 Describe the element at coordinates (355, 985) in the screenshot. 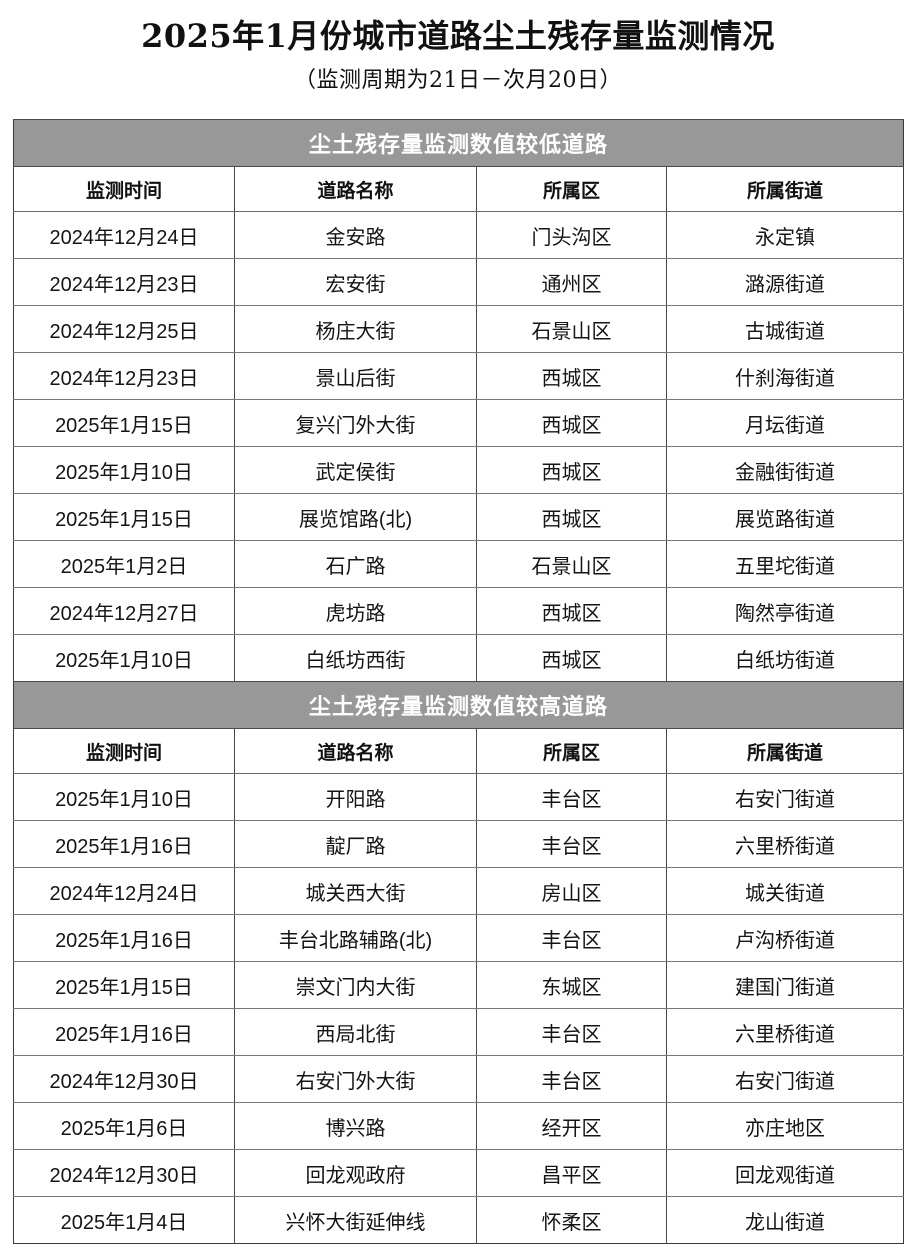

I see `cell-road-name: 崇文门内大街` at that location.